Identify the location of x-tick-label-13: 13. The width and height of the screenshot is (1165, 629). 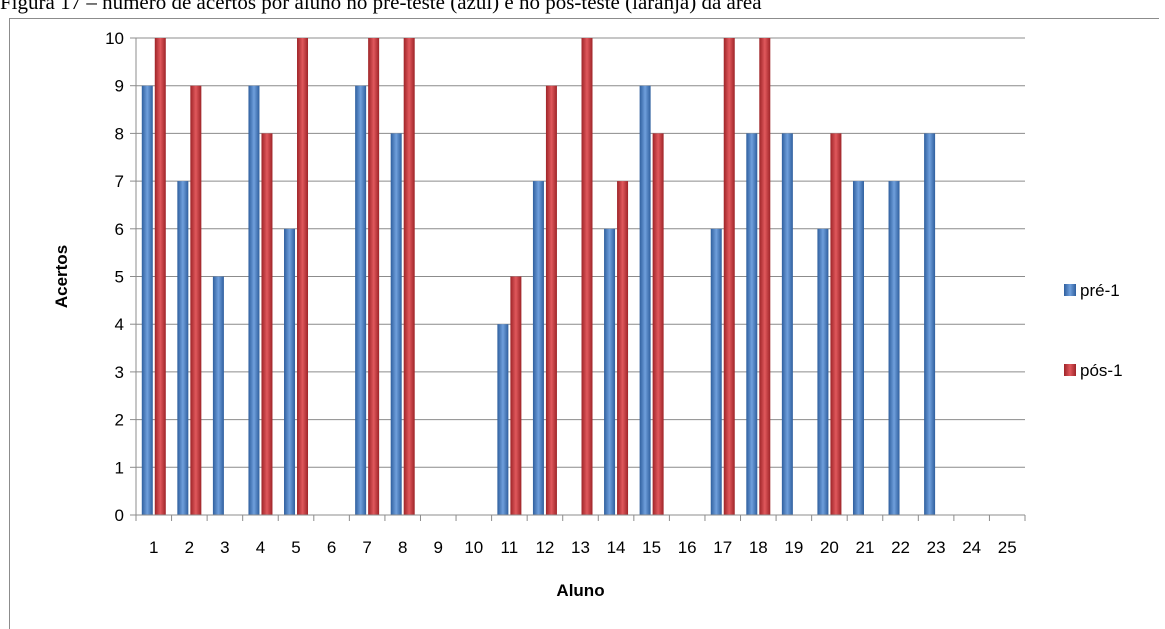
(580, 547).